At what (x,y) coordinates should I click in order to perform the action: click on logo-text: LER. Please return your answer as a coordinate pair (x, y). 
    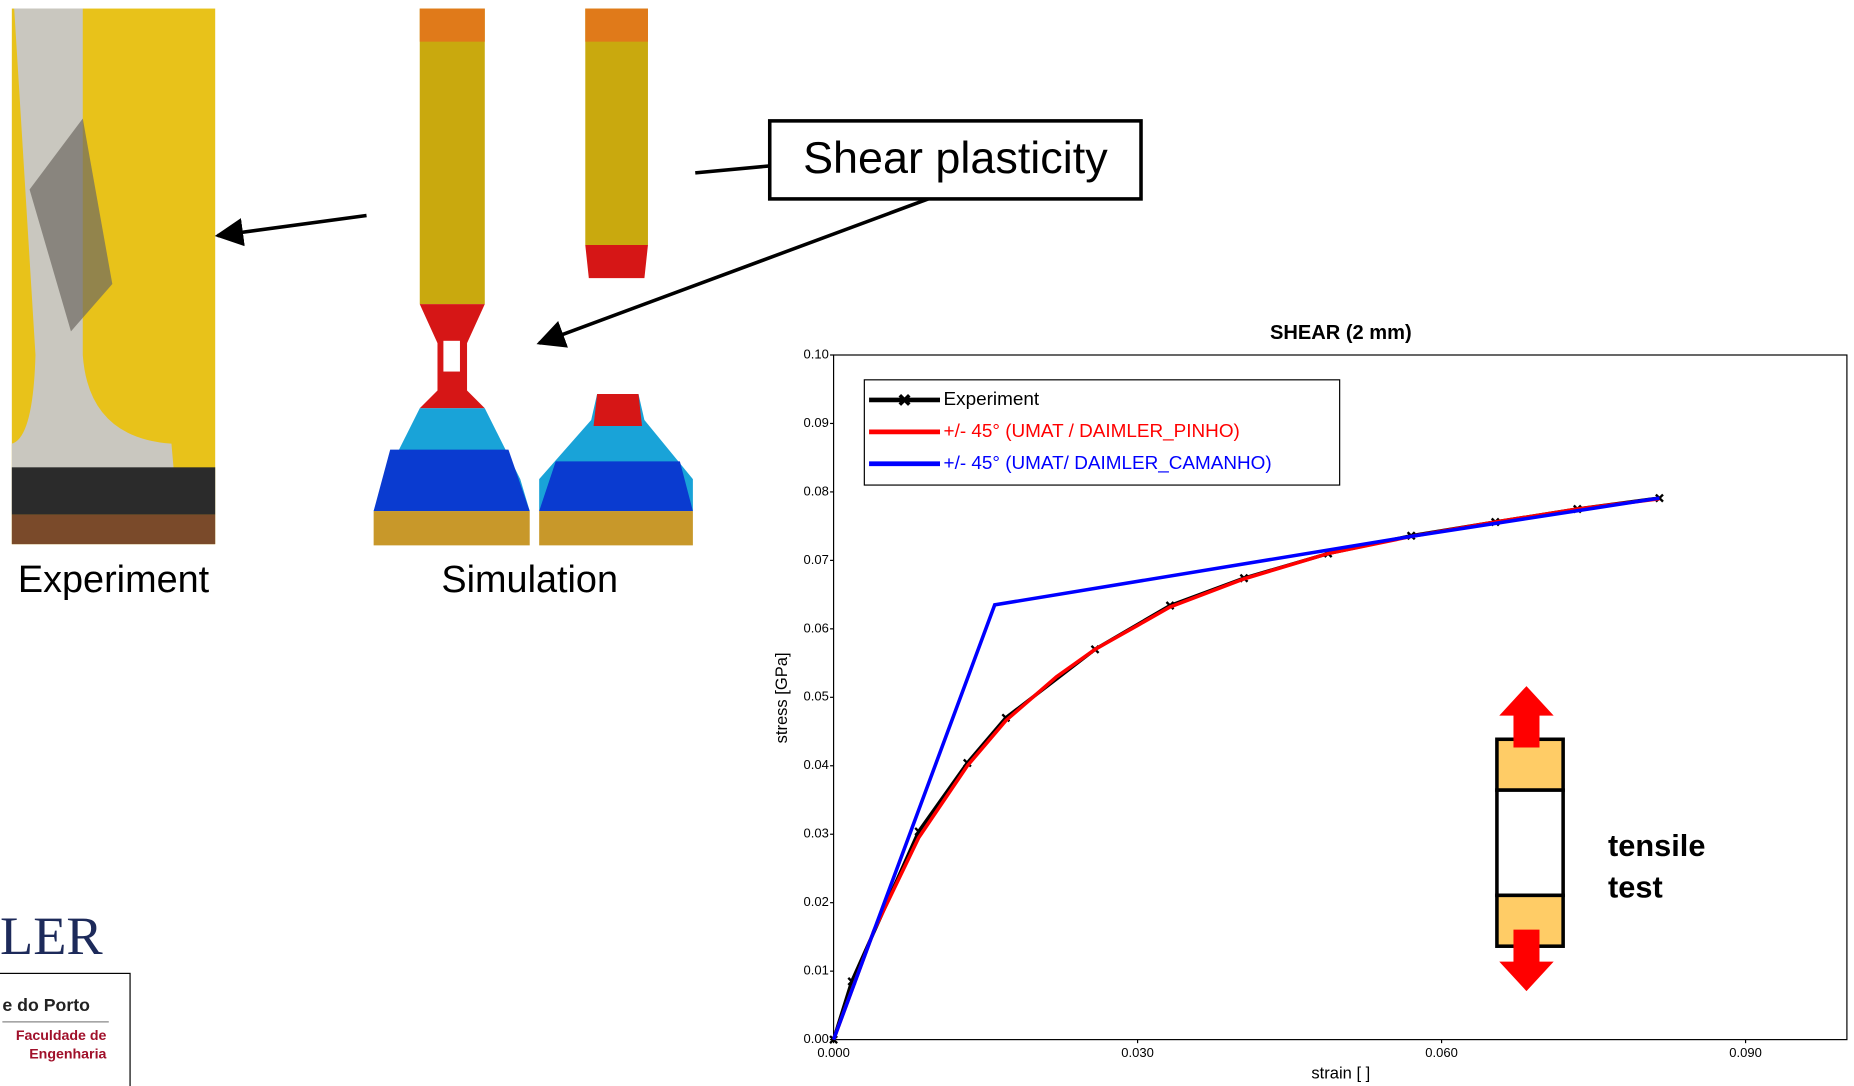
    Looking at the image, I should click on (51, 936).